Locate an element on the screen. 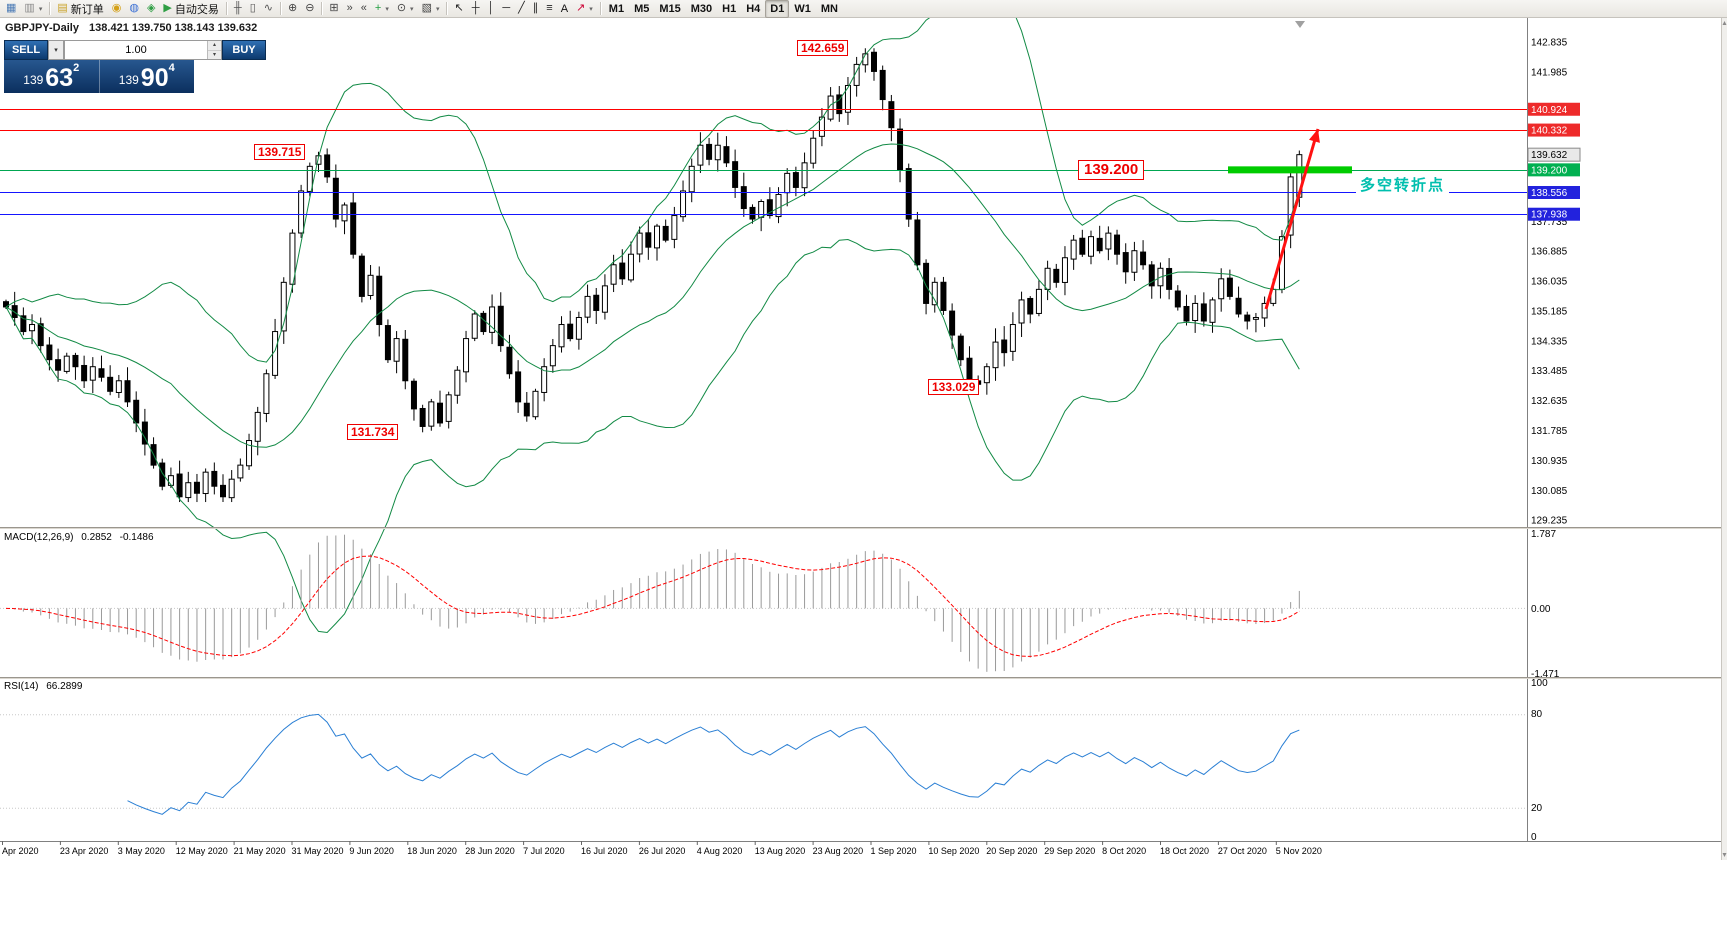  vertical-line-tool-button: │ is located at coordinates (491, 9).